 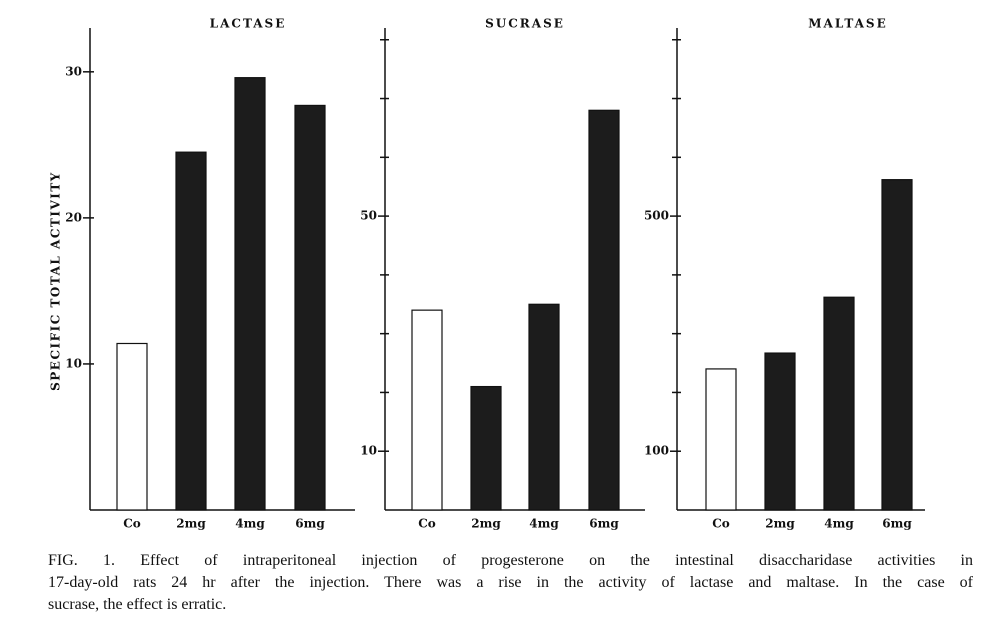 I want to click on y-tick-label: 30, so click(x=73, y=71).